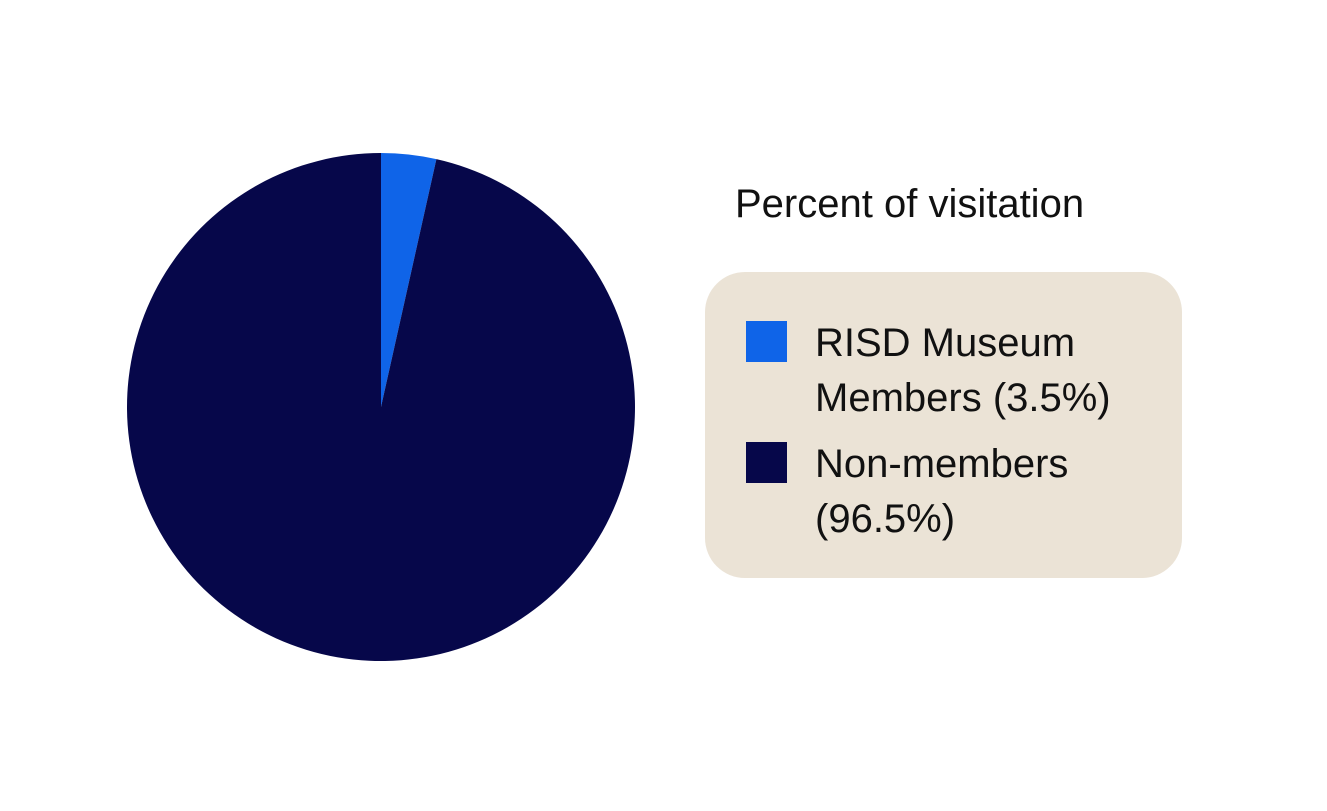 This screenshot has width=1327, height=811. What do you see at coordinates (910, 204) in the screenshot?
I see `legend-title: Percent of visitation` at bounding box center [910, 204].